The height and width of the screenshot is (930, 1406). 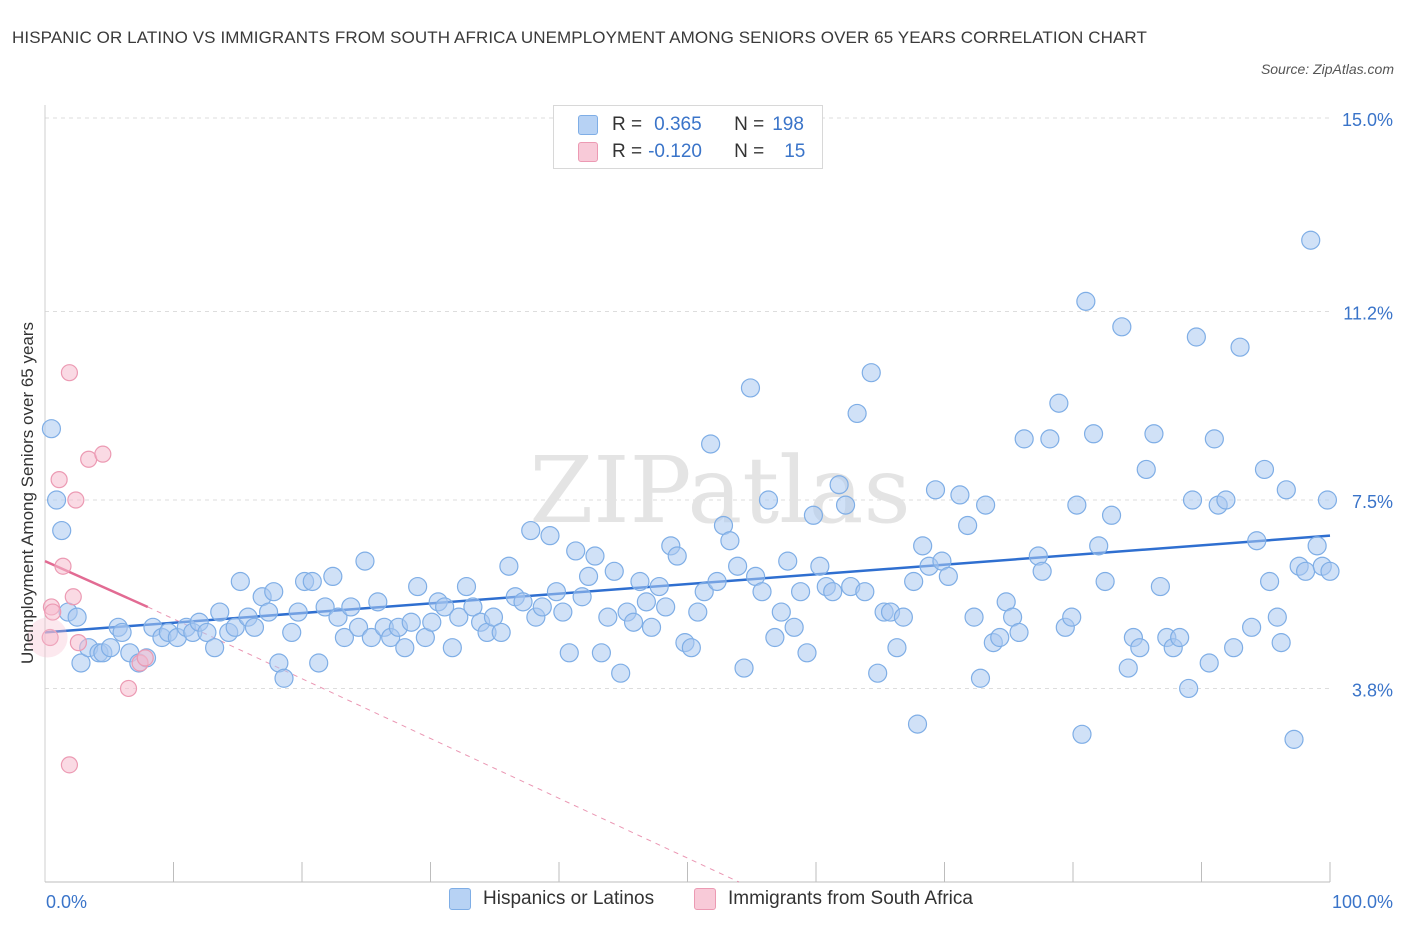 I want to click on legend-swatch-south-africa, so click(x=705, y=899).